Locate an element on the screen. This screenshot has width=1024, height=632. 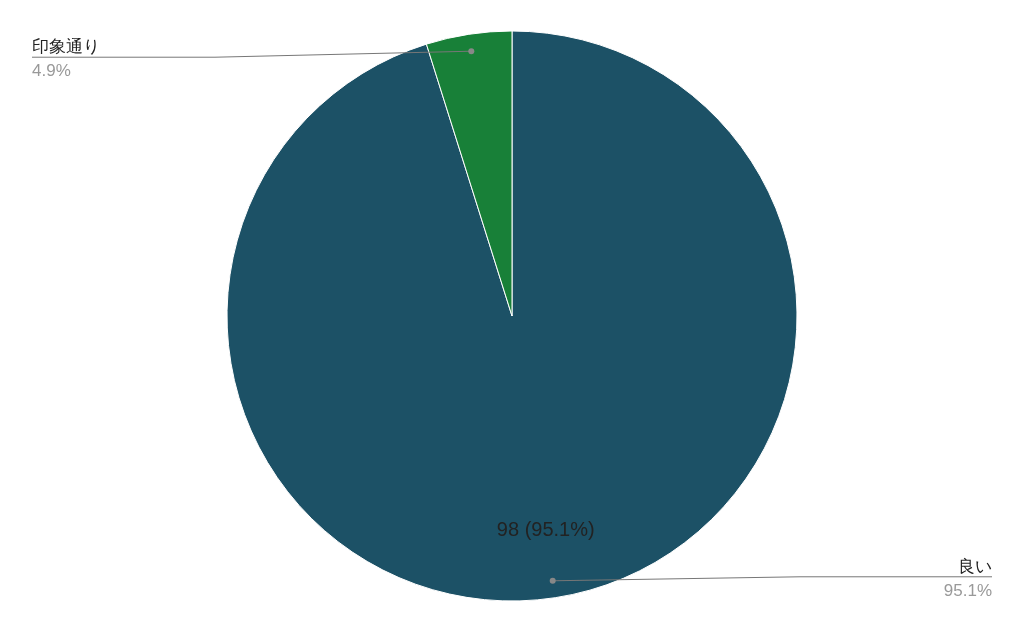
data-label: 98 (95.1%) is located at coordinates (545, 528).